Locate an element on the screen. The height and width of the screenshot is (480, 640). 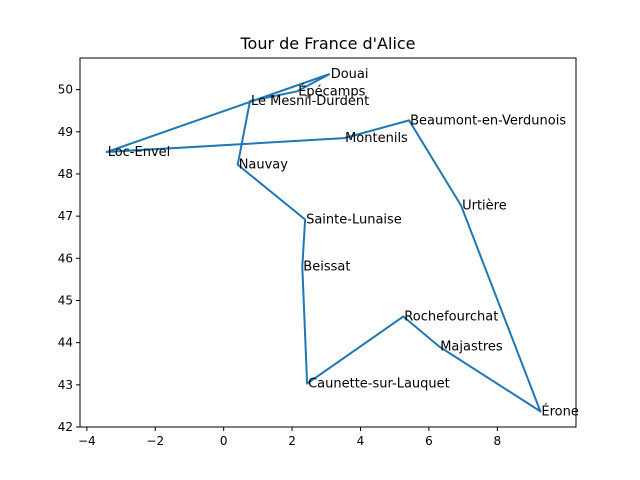
y-tick-label: 50 is located at coordinates (65, 90).